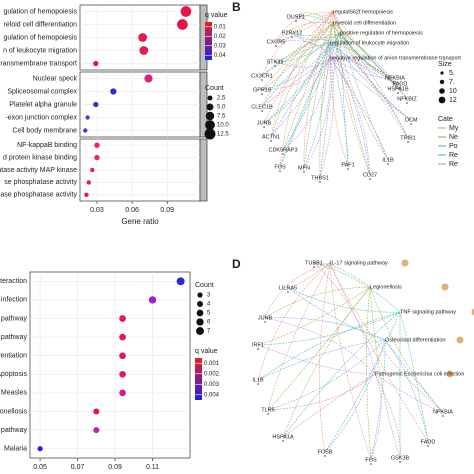  Describe the element at coordinates (452, 73) in the screenshot. I see `legend-label: 5.` at that location.